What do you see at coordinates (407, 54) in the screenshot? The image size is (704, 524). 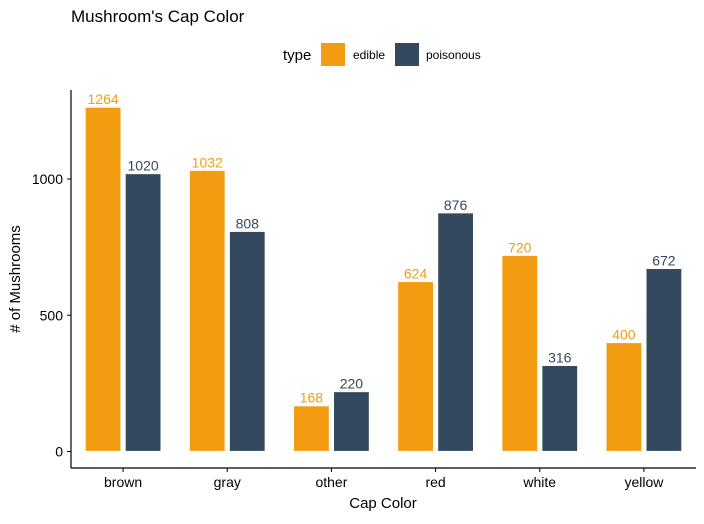 I see `legend-key-poisonous` at bounding box center [407, 54].